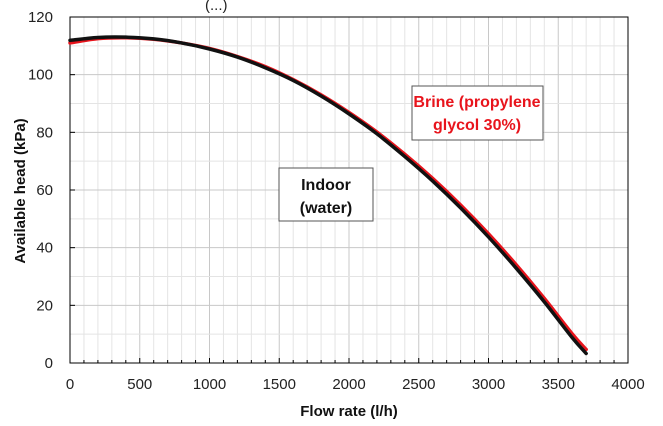 This screenshot has height=426, width=663. I want to click on water-annotation-line-1: Indoor, so click(326, 185).